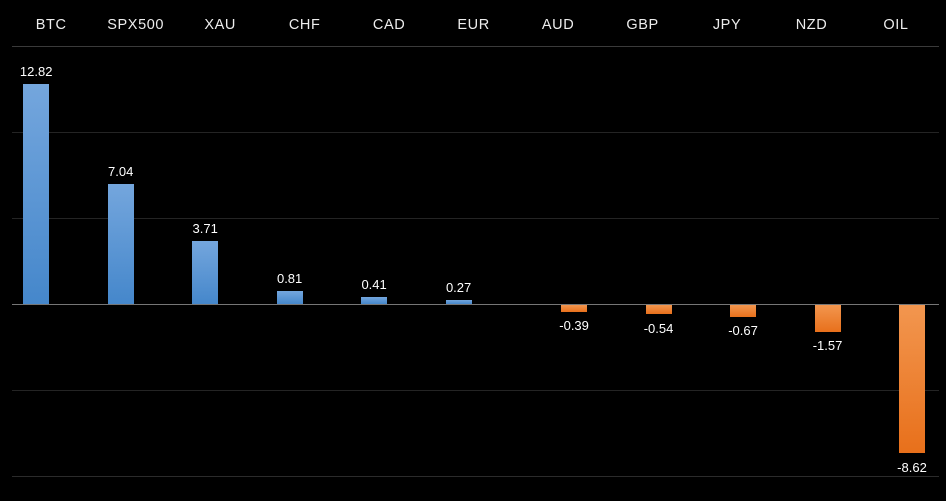 The height and width of the screenshot is (501, 946). I want to click on bar-spx500, so click(120, 244).